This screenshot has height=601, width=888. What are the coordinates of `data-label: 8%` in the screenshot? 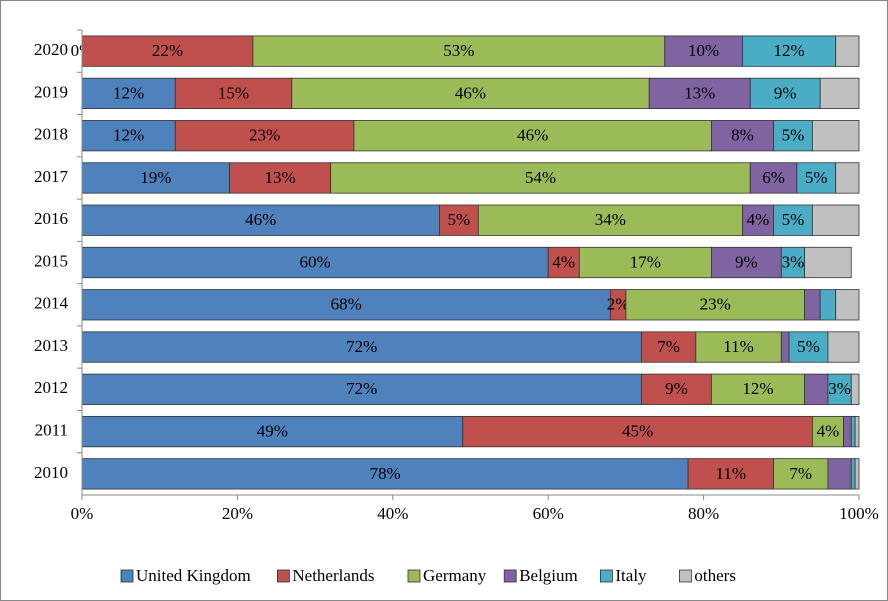 It's located at (742, 135).